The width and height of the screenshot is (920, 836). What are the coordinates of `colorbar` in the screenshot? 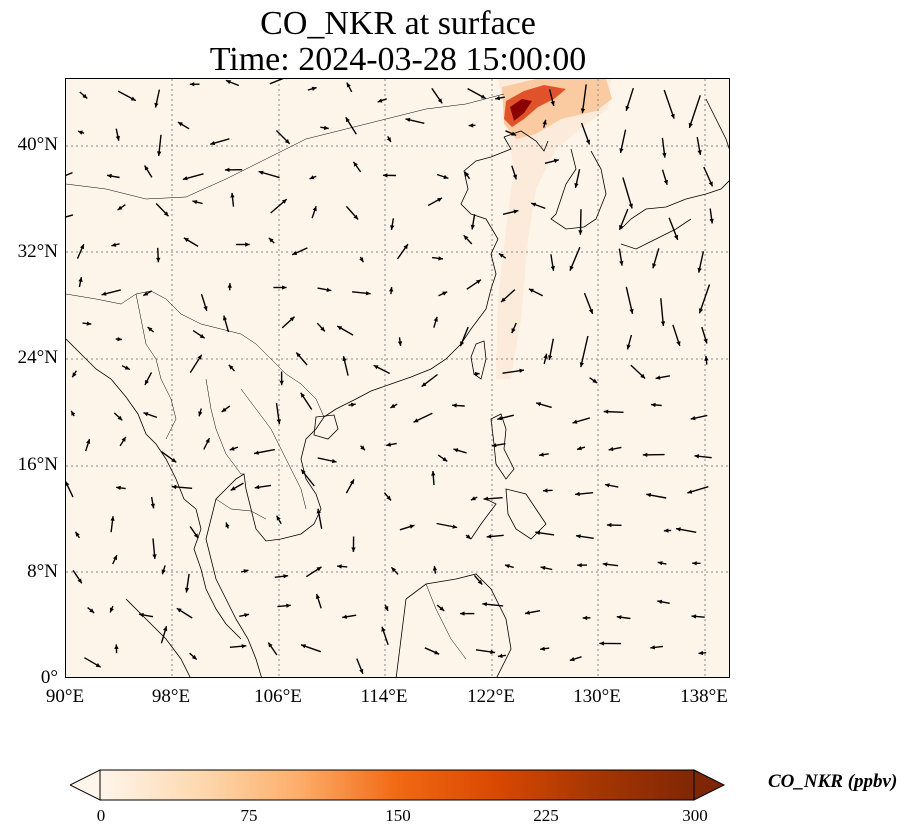 It's located at (398, 785).